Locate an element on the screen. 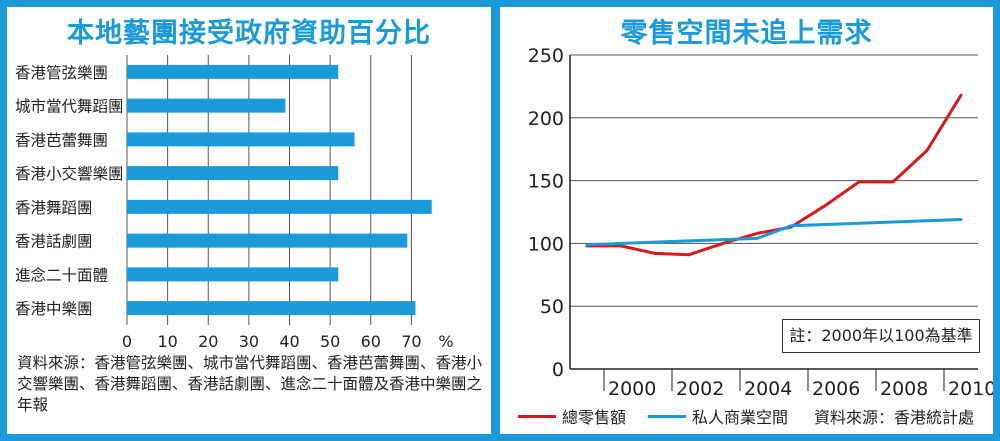  y-tick-label: 200 is located at coordinates (546, 119).